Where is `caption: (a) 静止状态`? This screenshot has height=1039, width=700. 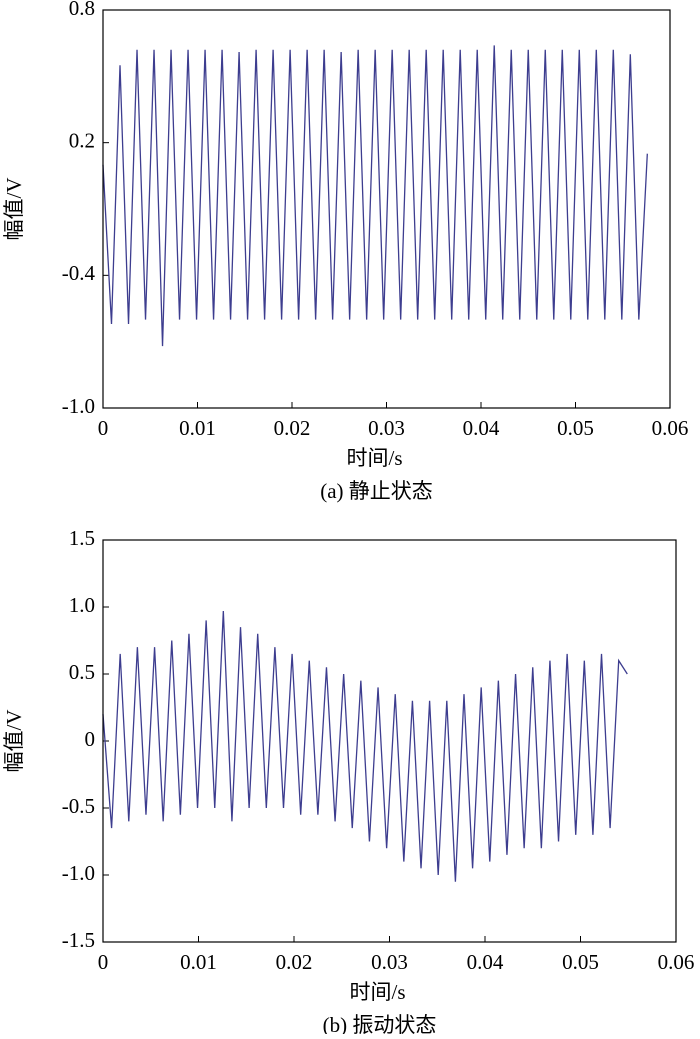
caption: (a) 静止状态 is located at coordinates (376, 491).